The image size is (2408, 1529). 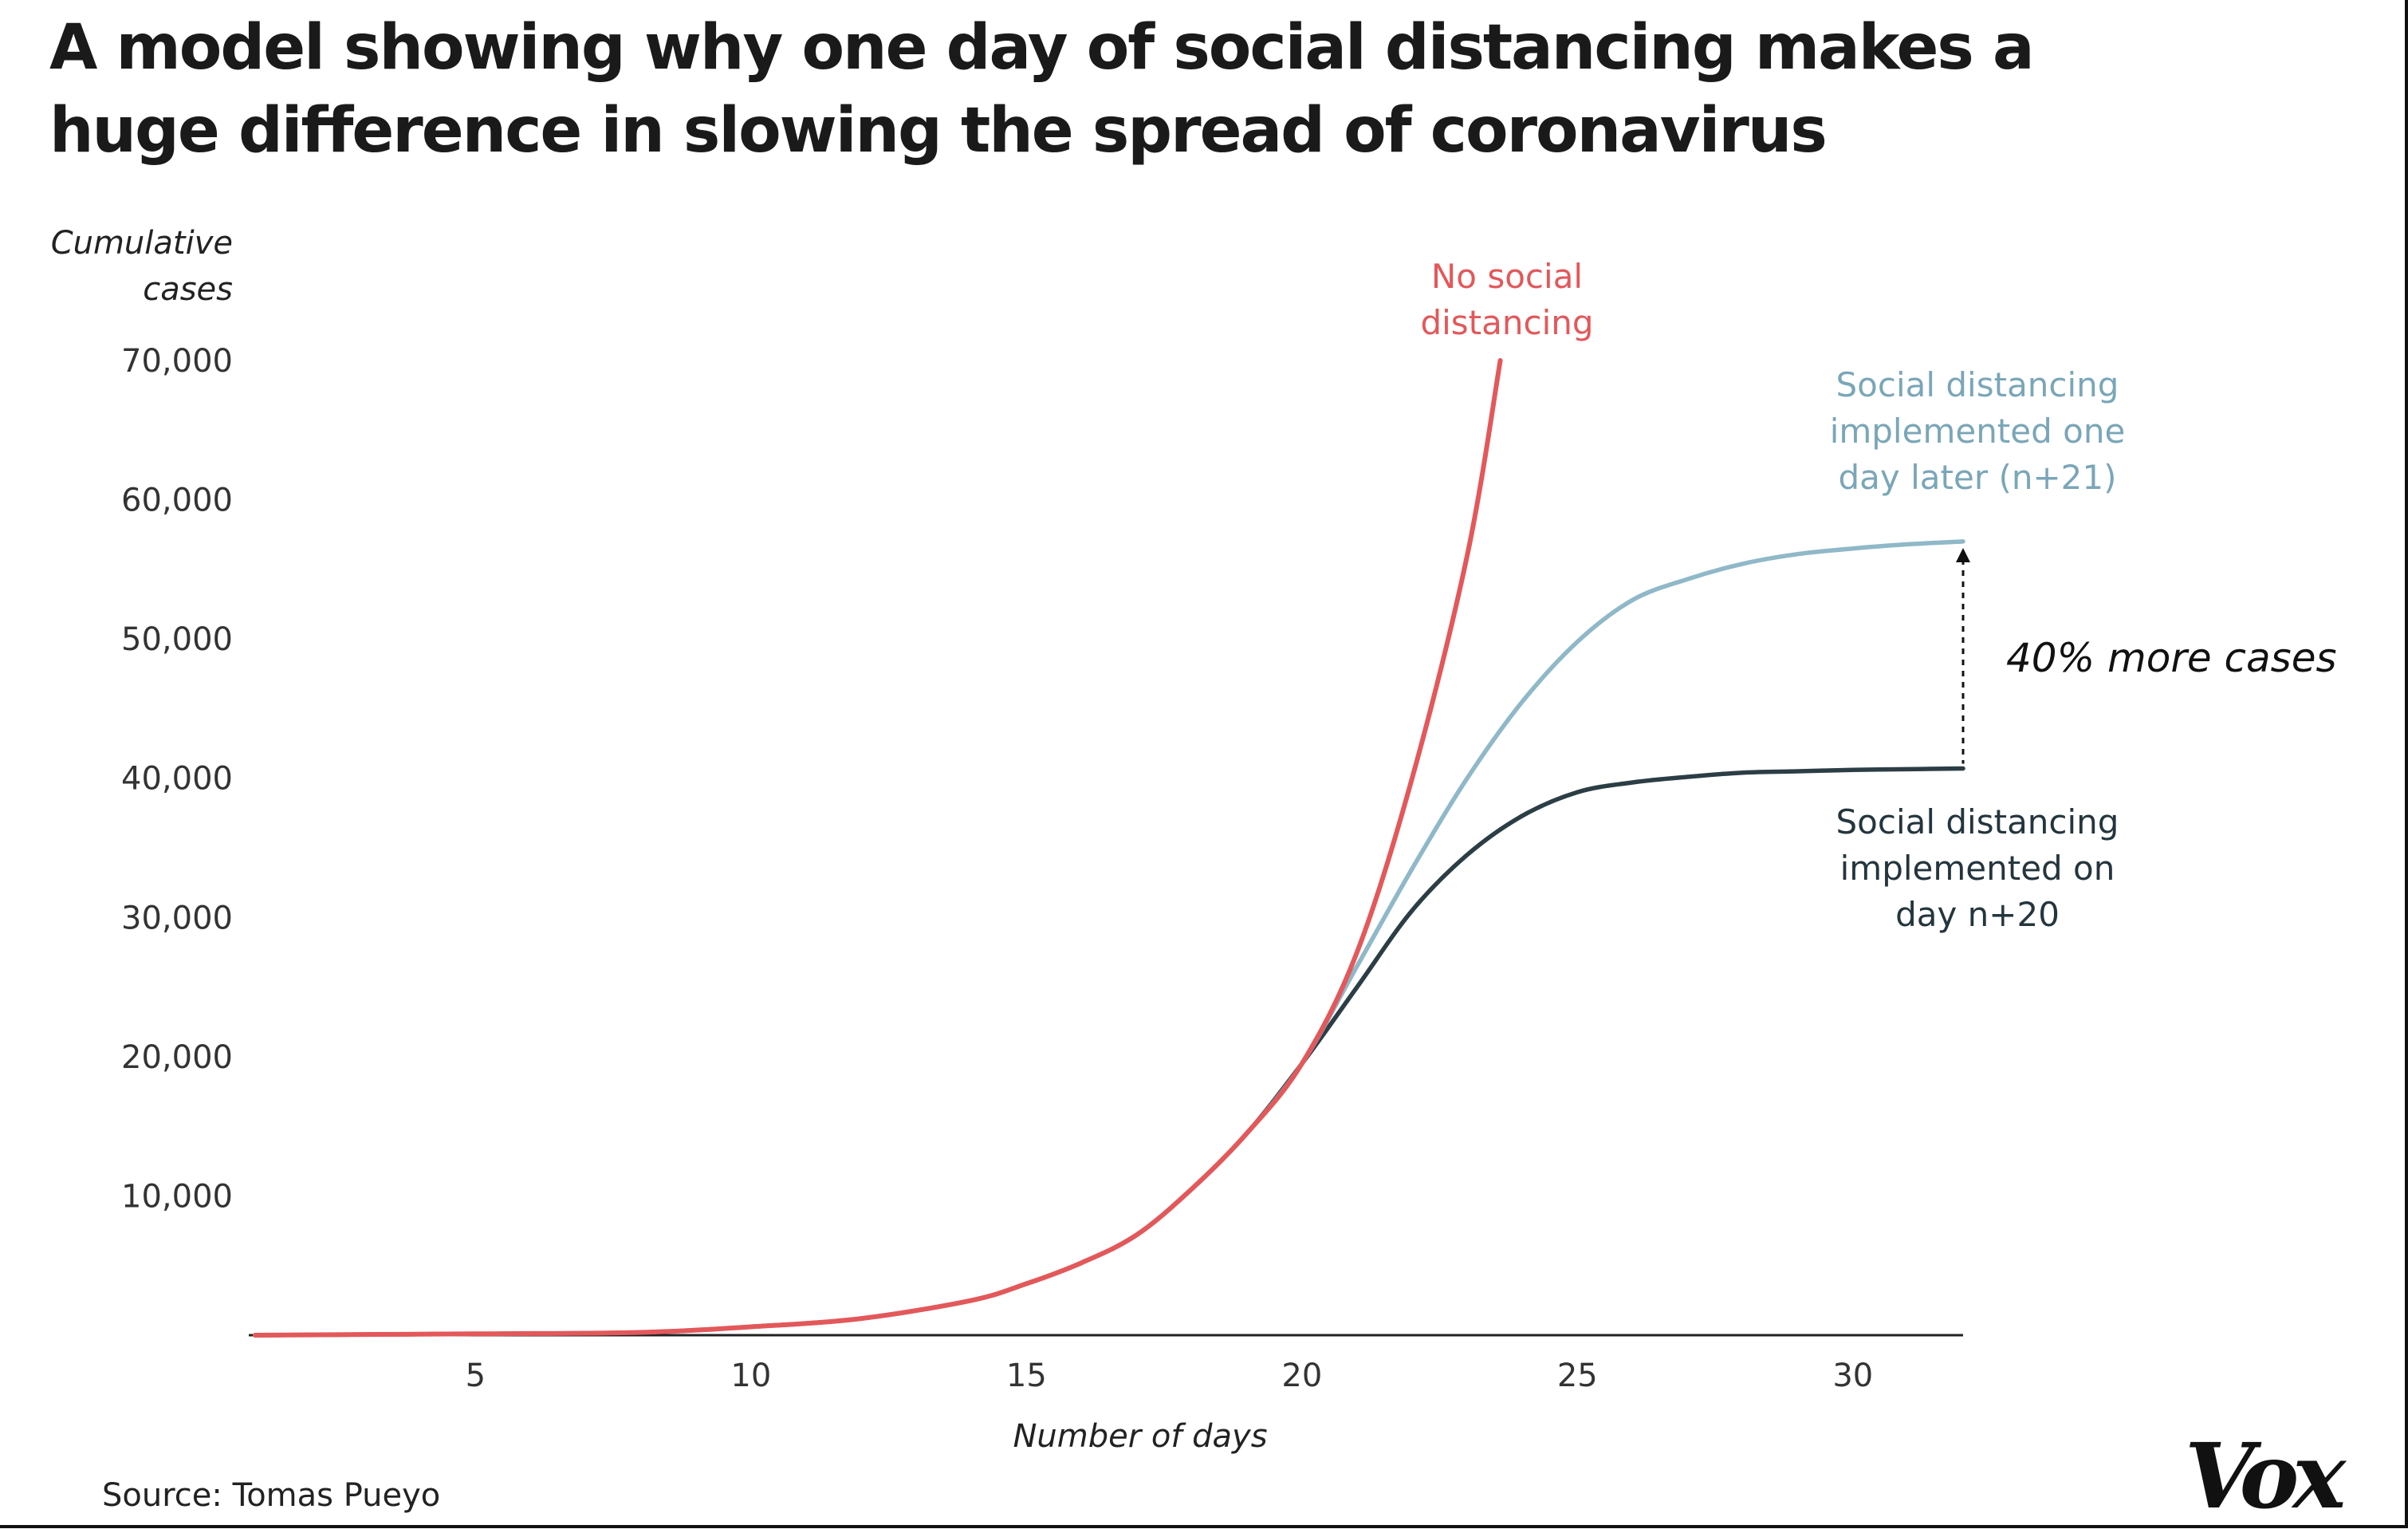 What do you see at coordinates (1507, 300) in the screenshot?
I see `series-label-no-distancing: No social distancing` at bounding box center [1507, 300].